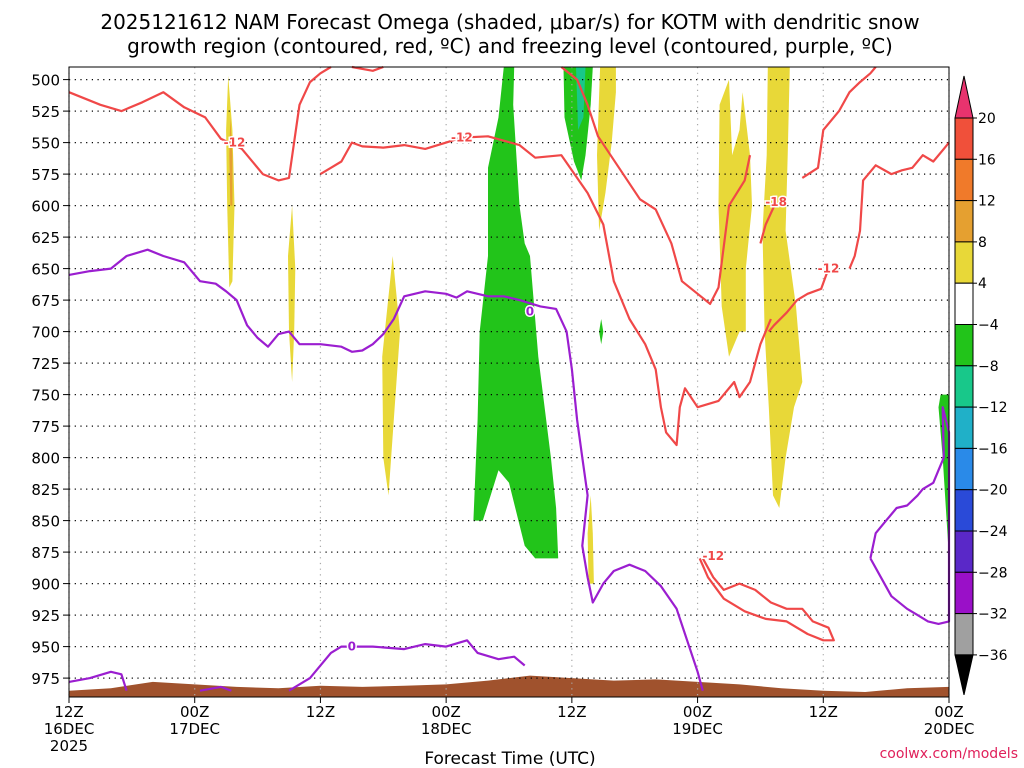  Describe the element at coordinates (194, 729) in the screenshot. I see `xtick-label: 17DEC` at that location.